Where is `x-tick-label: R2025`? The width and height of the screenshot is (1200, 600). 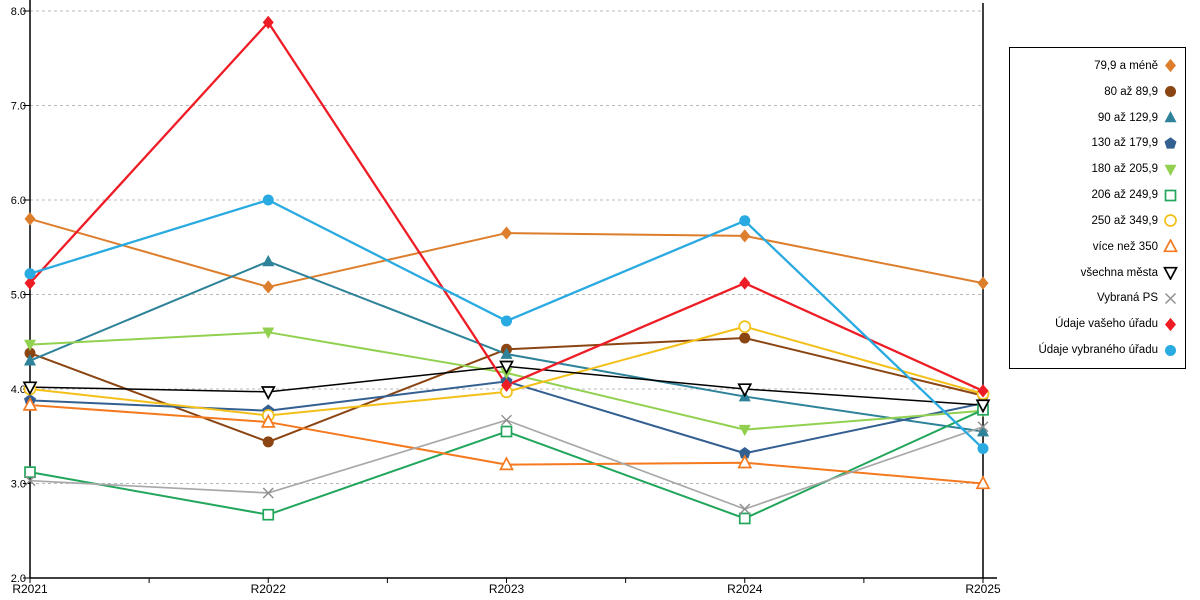 x-tick-label: R2025 is located at coordinates (983, 589).